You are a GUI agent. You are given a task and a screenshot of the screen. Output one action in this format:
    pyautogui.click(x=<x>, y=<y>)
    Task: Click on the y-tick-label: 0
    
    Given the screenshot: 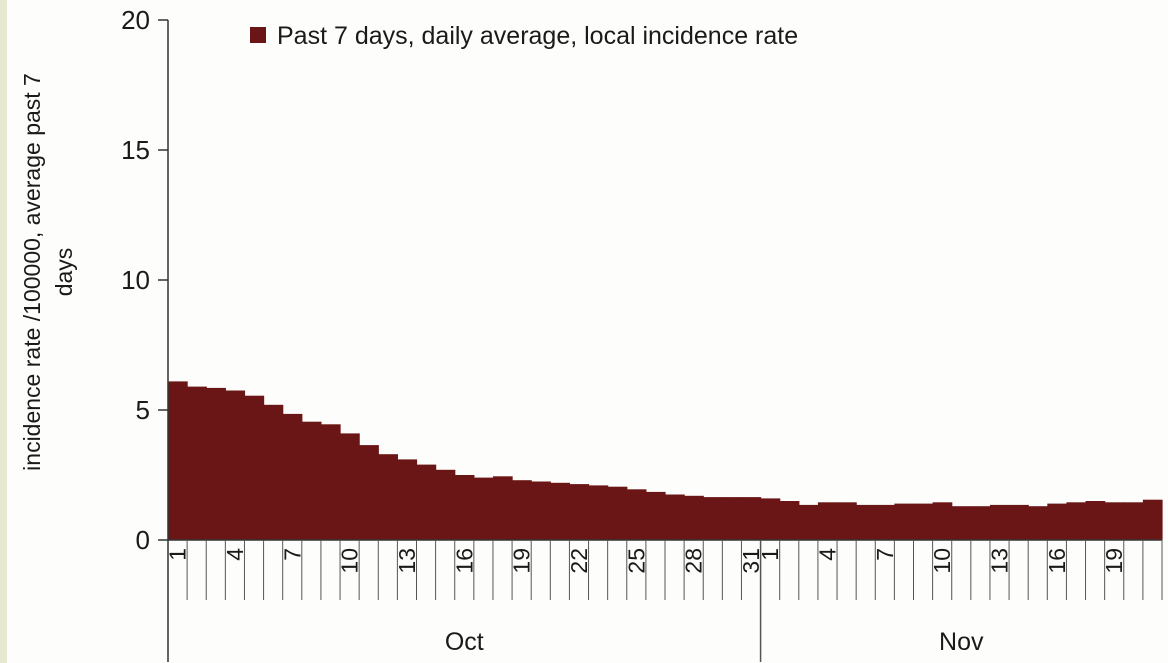 What is the action you would take?
    pyautogui.click(x=143, y=540)
    